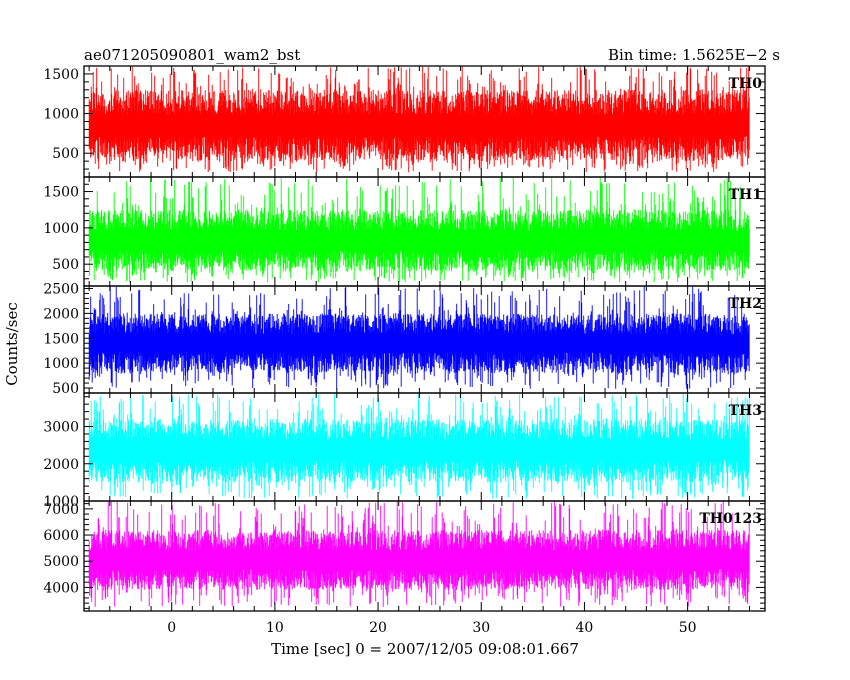  What do you see at coordinates (12, 344) in the screenshot?
I see `y-axis-label: Counts/sec` at bounding box center [12, 344].